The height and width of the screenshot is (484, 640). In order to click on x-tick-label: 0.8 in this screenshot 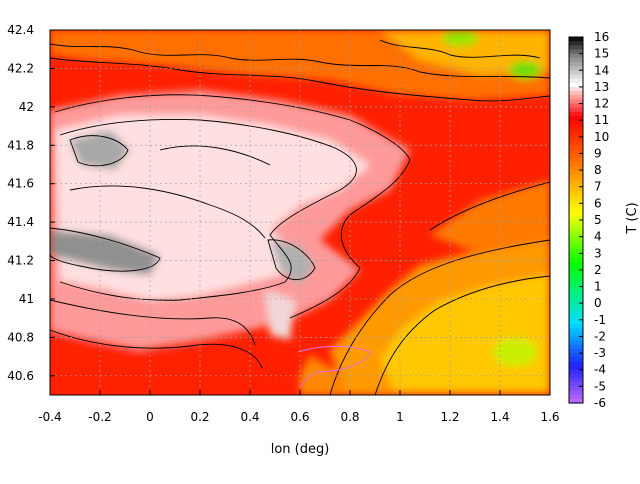, I will do `click(349, 417)`.